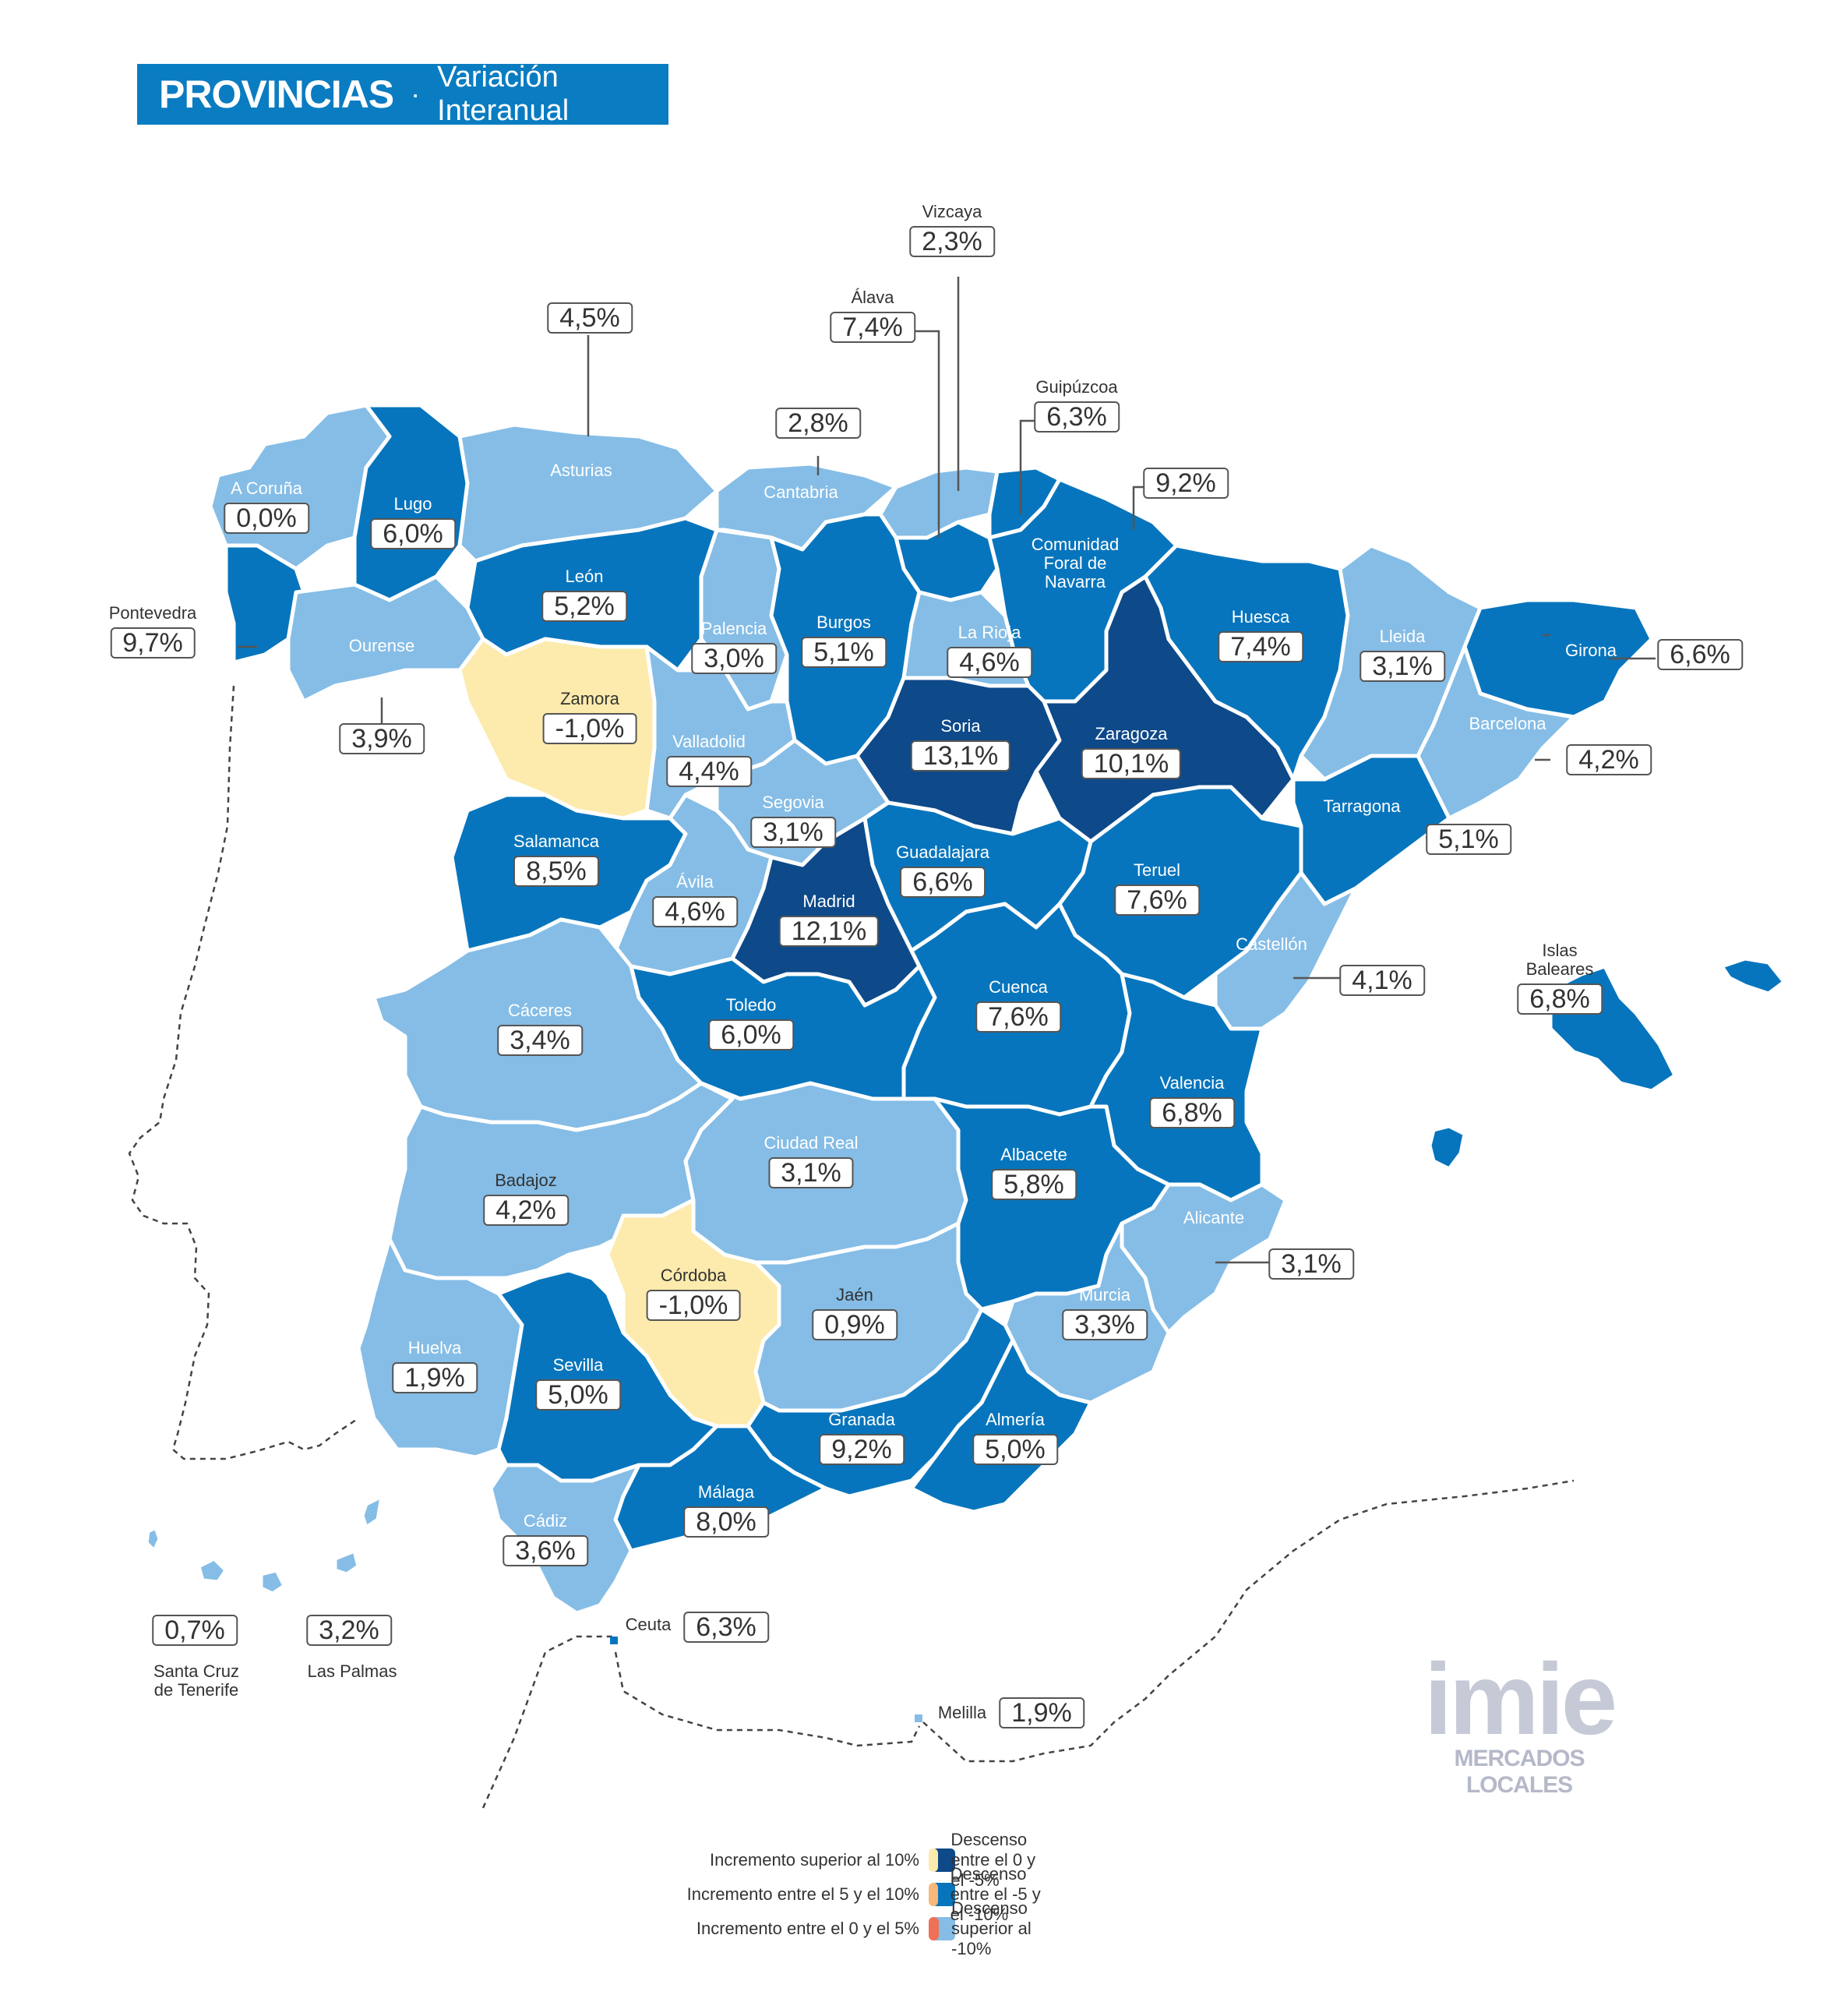 The height and width of the screenshot is (1995, 1848). I want to click on province-ciudad-real: Ciudad Real 3,1%, so click(811, 1160).